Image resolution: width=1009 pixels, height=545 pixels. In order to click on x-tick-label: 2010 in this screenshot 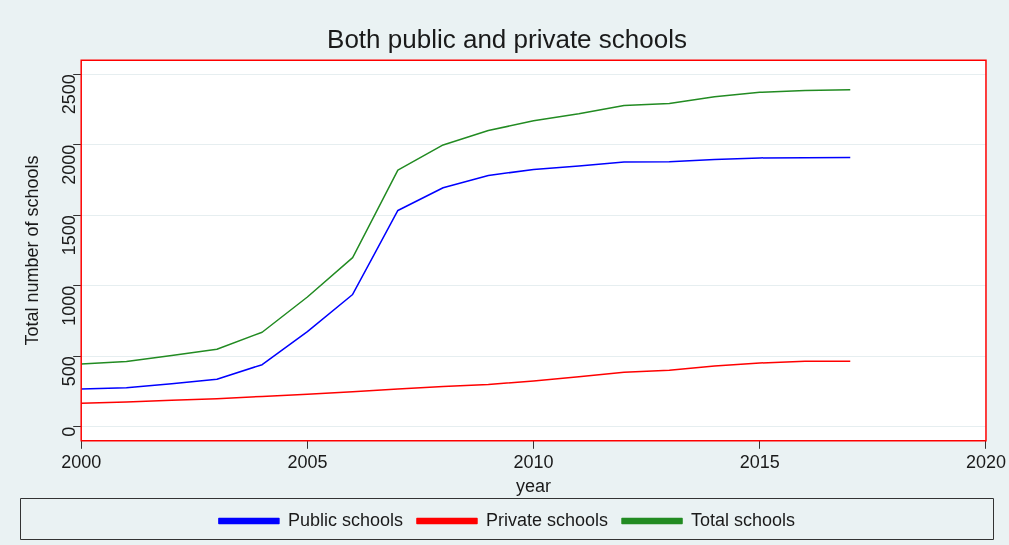, I will do `click(533, 461)`.